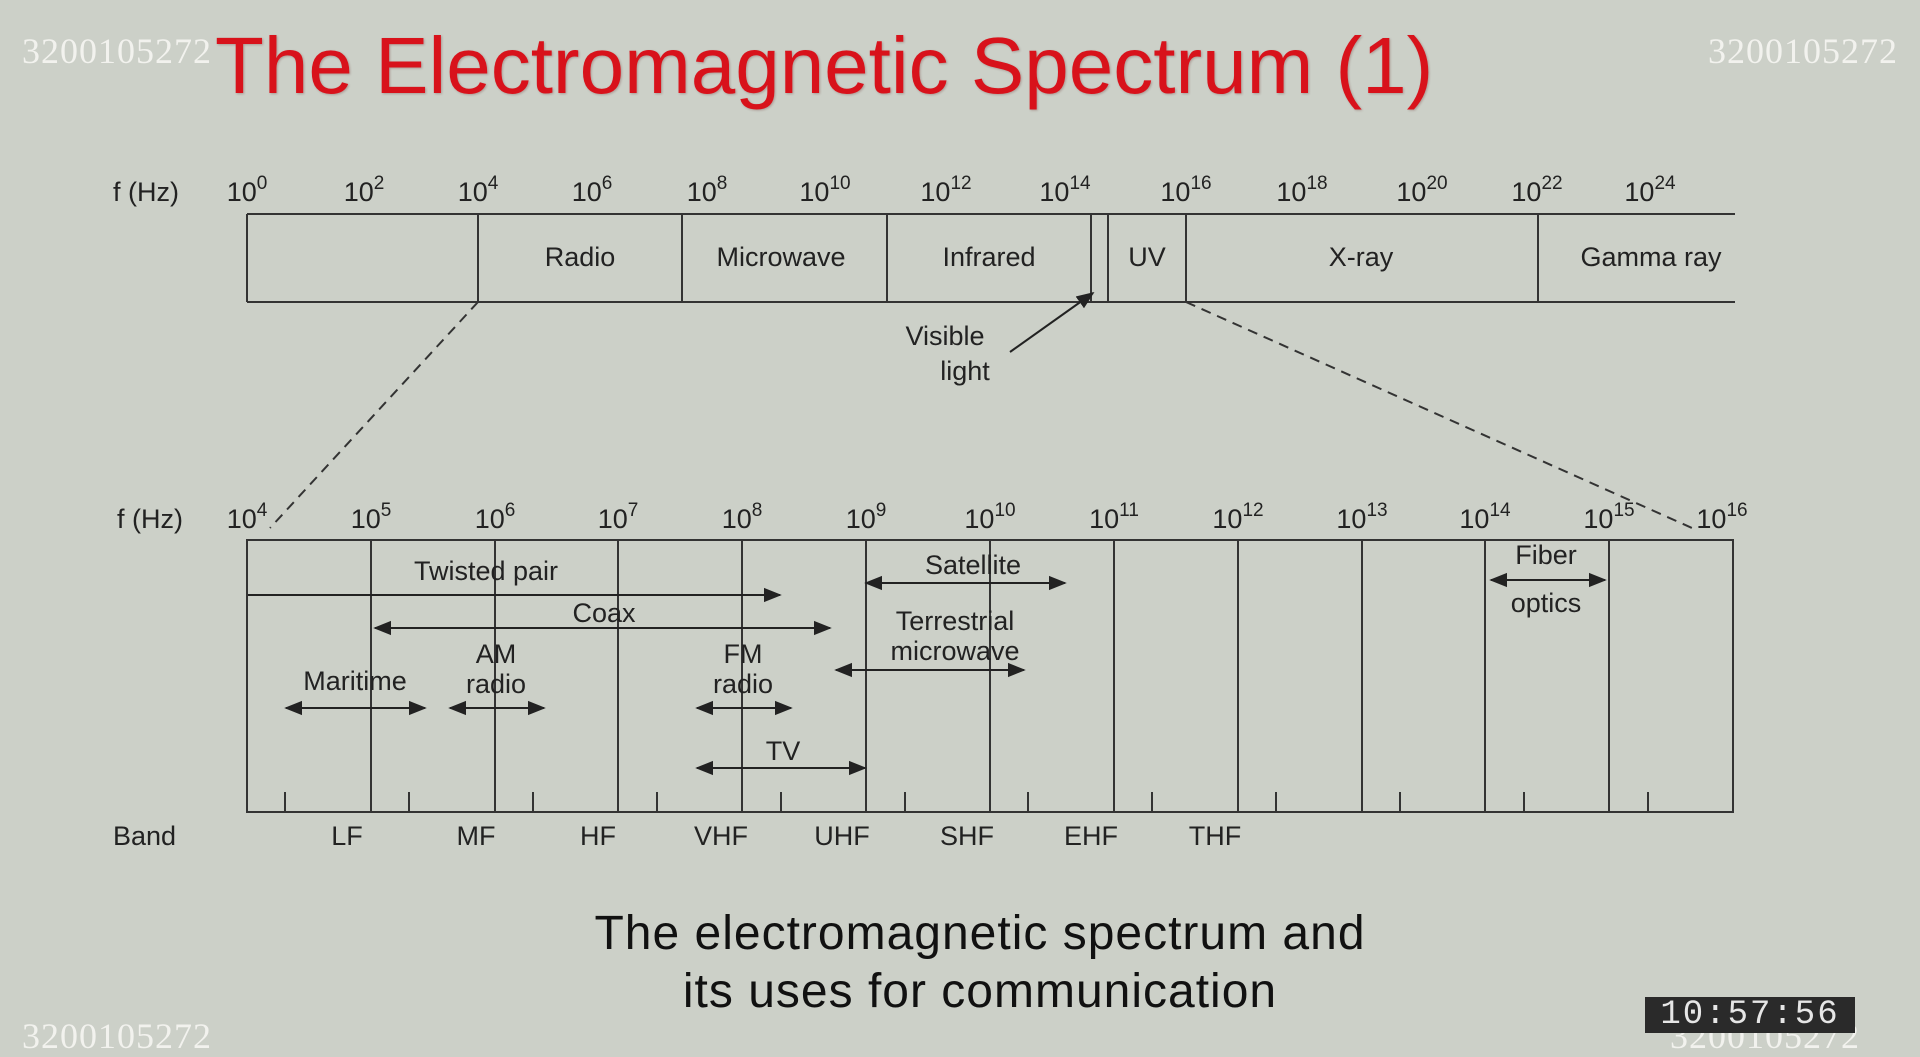 This screenshot has width=1920, height=1057. I want to click on band-uhf: UHF, so click(842, 836).